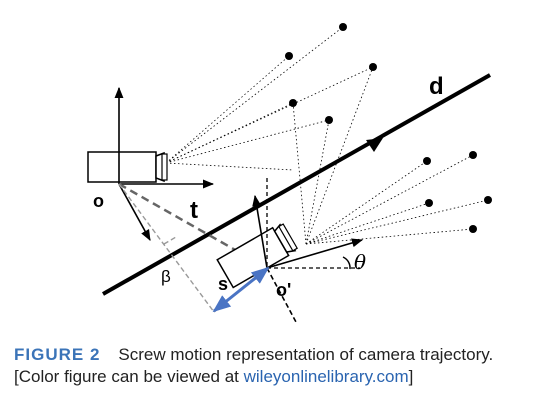  I want to click on figure-label: FIGURE 2, so click(57, 354).